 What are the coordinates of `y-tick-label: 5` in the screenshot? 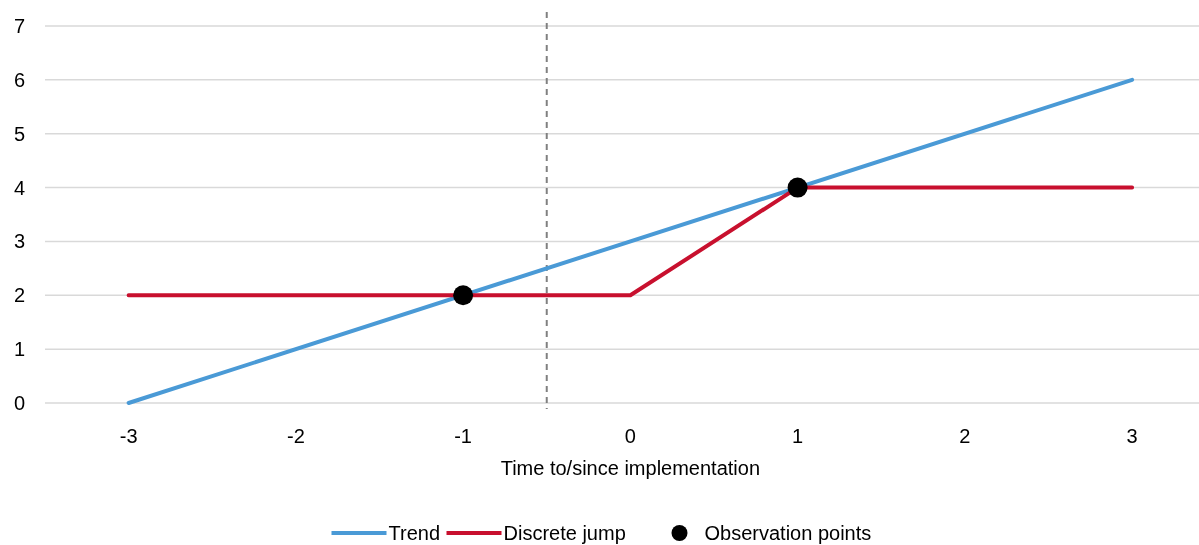 It's located at (19, 133).